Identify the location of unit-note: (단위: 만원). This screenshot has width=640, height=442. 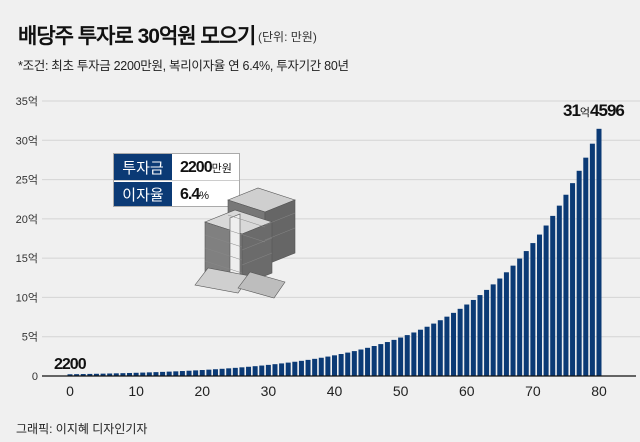
(287, 37).